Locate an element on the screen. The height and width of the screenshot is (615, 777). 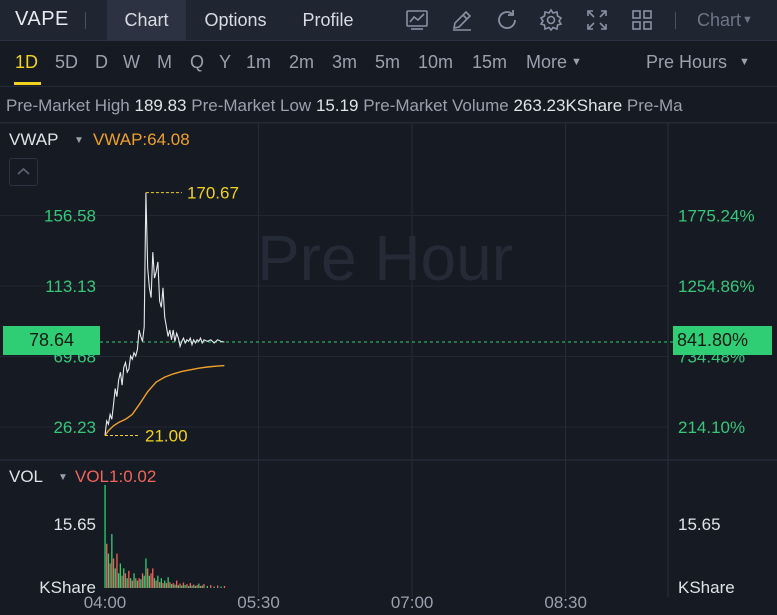
chart-type-dropdown: Chart▼ is located at coordinates (725, 20).